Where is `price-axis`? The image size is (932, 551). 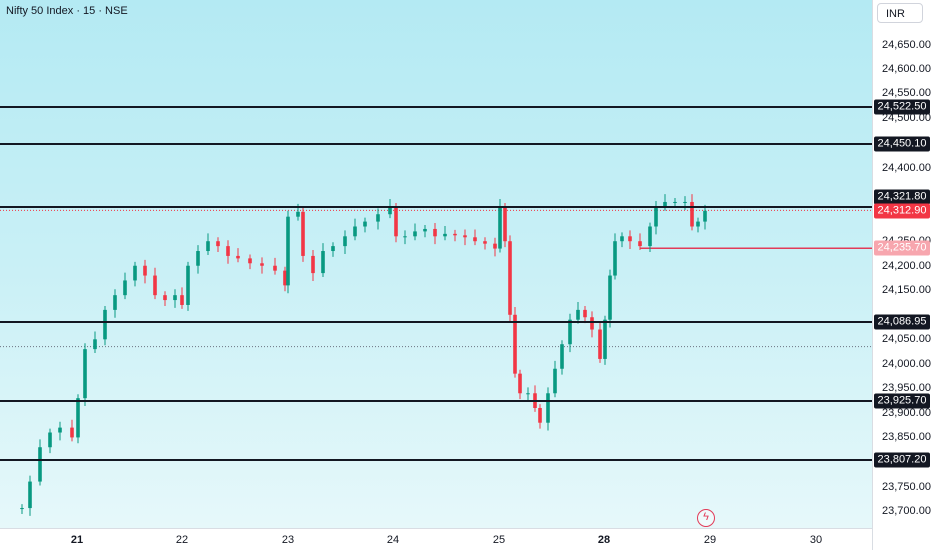
price-axis is located at coordinates (902, 275).